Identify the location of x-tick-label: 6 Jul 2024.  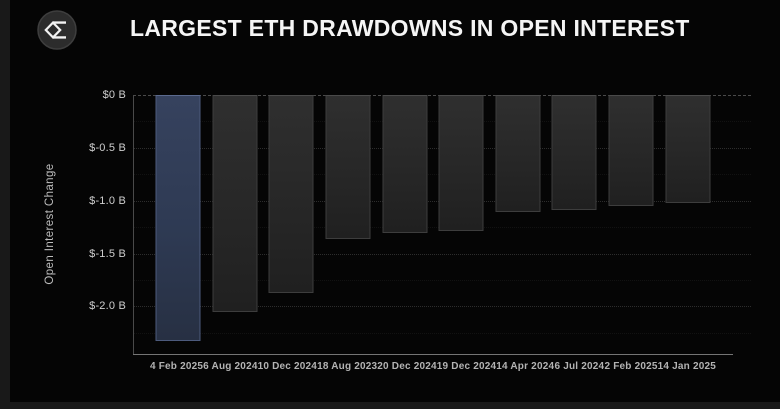
(579, 366).